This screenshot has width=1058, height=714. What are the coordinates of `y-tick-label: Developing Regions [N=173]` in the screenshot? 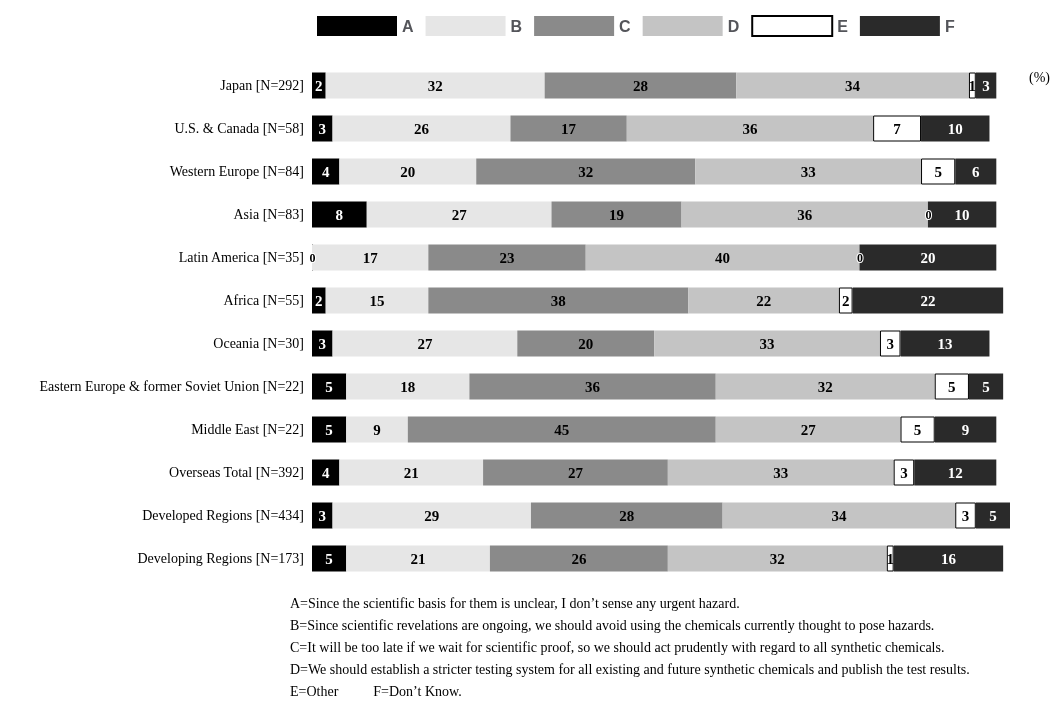 It's located at (220, 558).